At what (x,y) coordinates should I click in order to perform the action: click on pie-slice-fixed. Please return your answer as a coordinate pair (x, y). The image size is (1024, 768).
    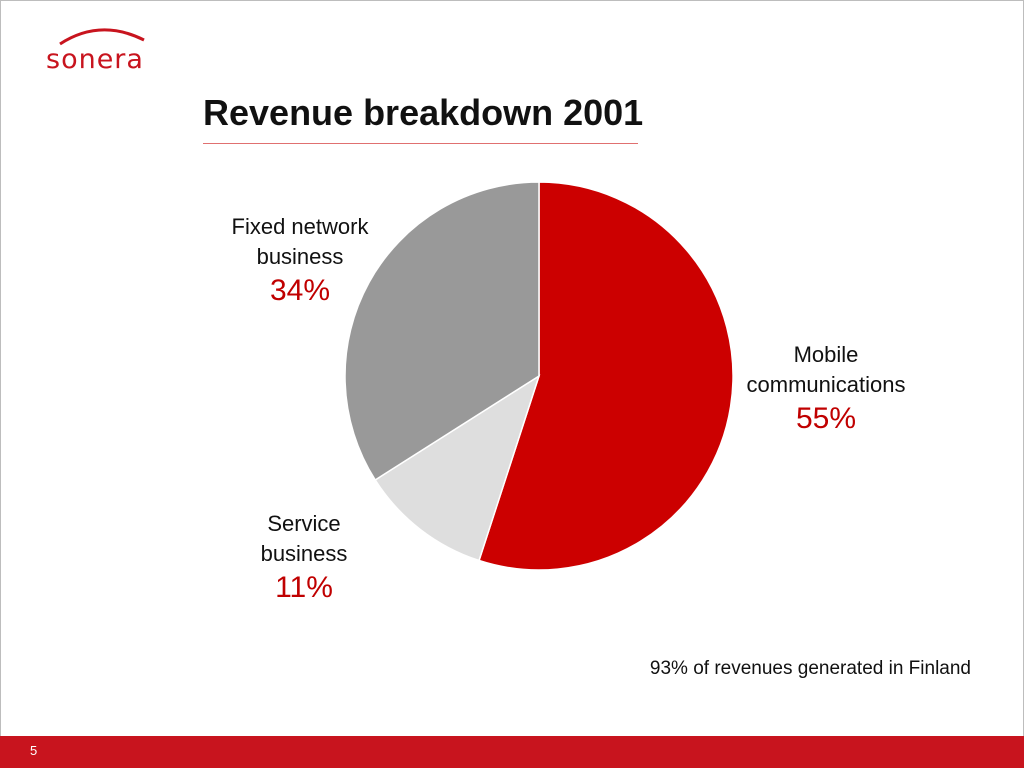
    Looking at the image, I should click on (442, 331).